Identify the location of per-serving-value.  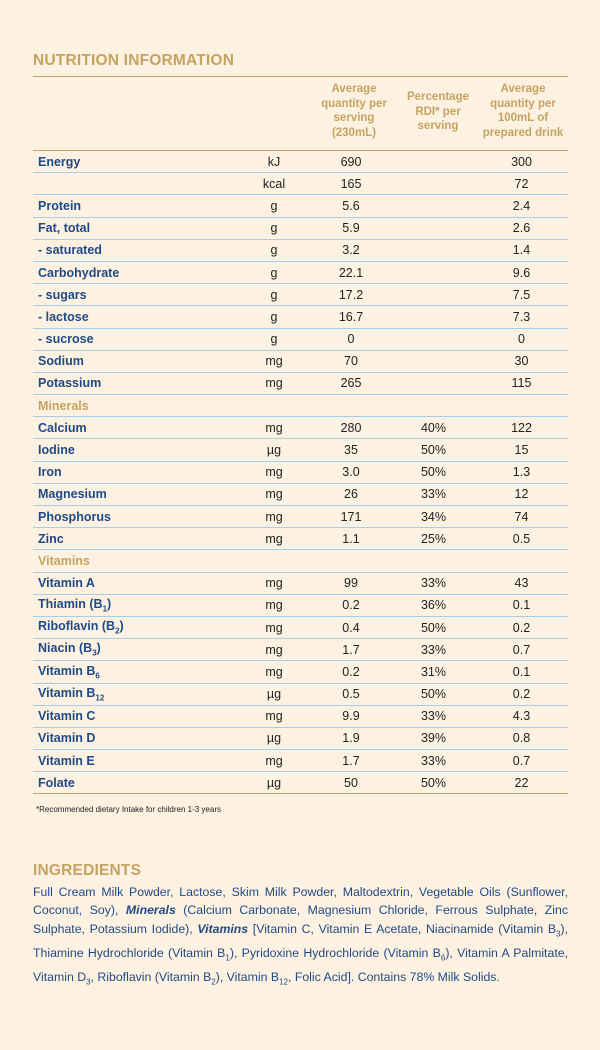
(351, 406).